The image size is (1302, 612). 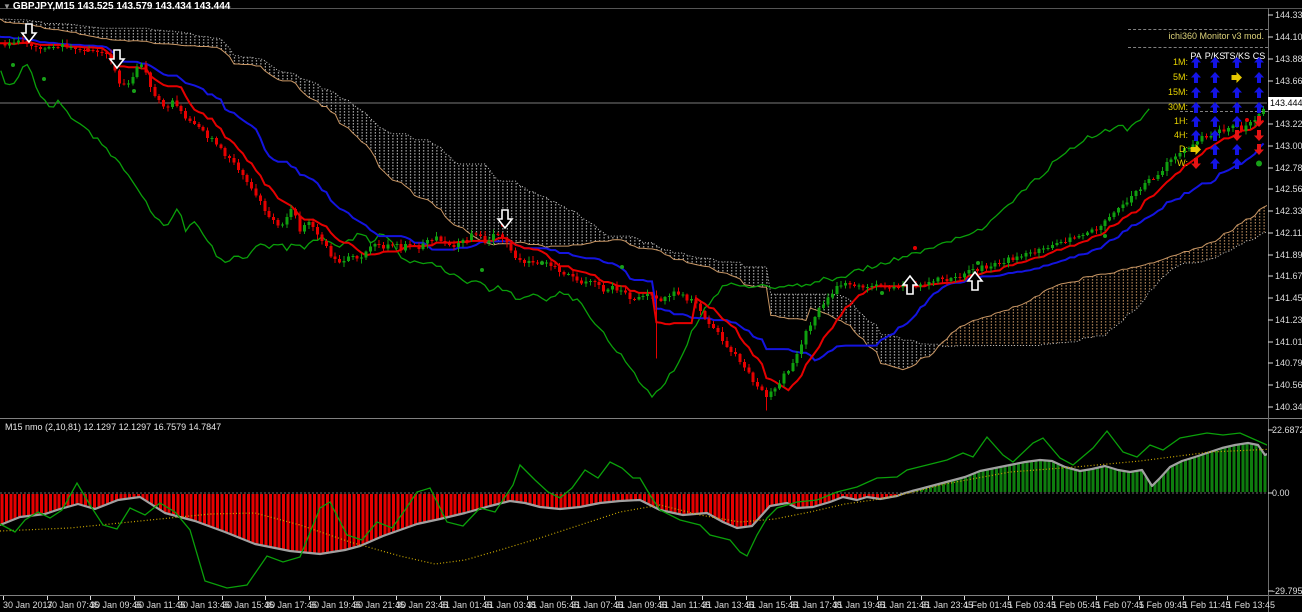 What do you see at coordinates (1288, 407) in the screenshot?
I see `price-axis-label: 140.345` at bounding box center [1288, 407].